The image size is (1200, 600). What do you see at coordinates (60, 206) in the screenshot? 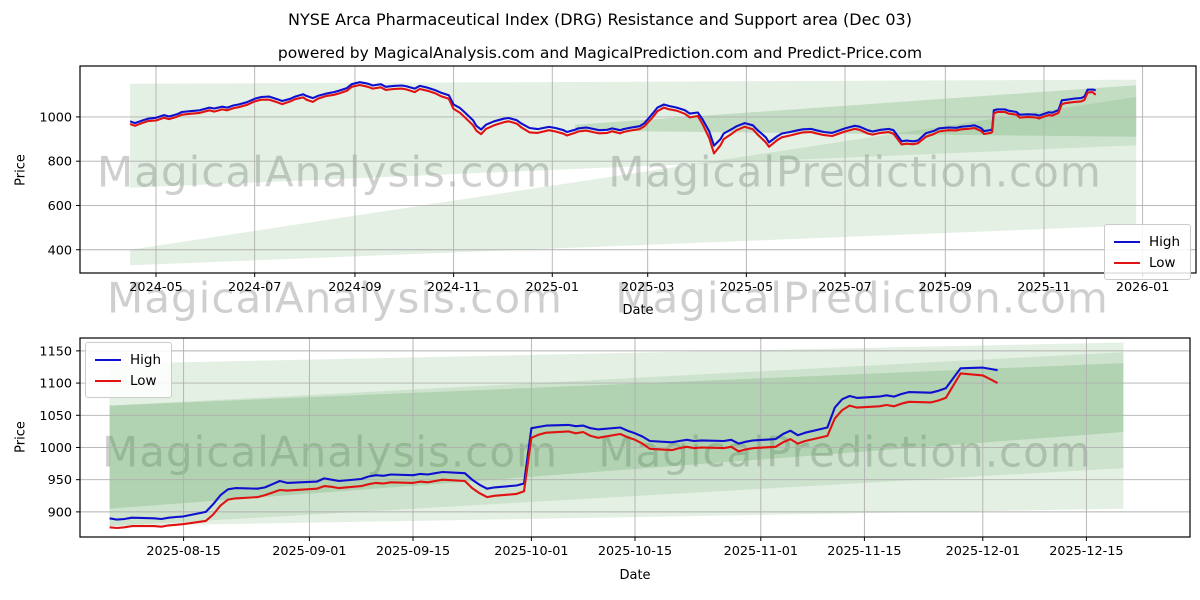
I see `y-tick-label: 600` at bounding box center [60, 206].